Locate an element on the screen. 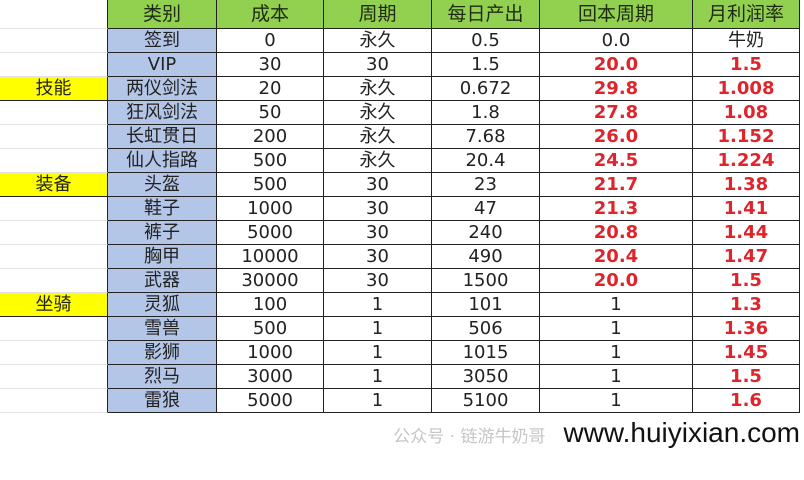  group-cell: 技能 is located at coordinates (54, 89).